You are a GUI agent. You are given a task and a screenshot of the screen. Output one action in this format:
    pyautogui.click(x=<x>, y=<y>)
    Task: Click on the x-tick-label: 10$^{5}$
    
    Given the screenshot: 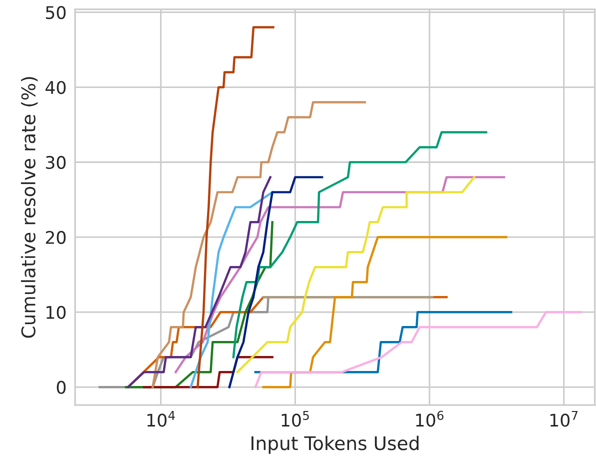 What is the action you would take?
    pyautogui.click(x=295, y=418)
    